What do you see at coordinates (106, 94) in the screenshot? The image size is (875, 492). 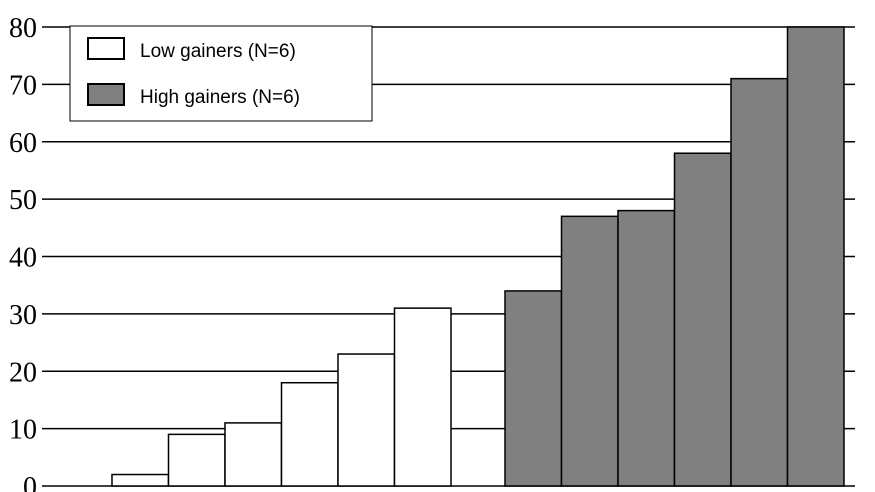 I see `legend-swatch-high-gainers` at bounding box center [106, 94].